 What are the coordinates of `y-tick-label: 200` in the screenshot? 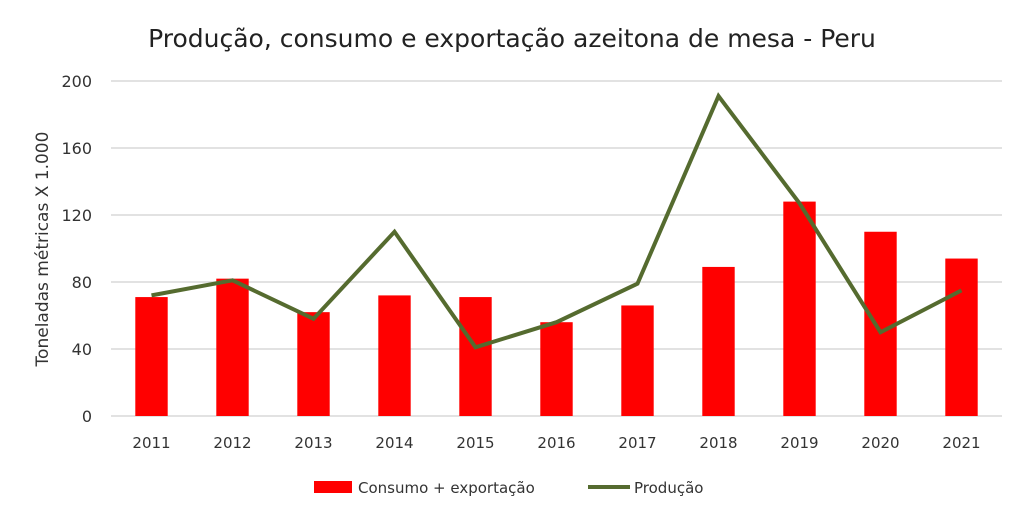 It's located at (76, 81).